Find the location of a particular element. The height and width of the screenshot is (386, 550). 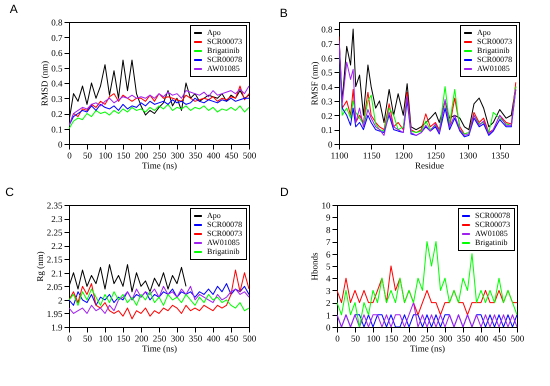

chart-title: B is located at coordinates (284, 13).